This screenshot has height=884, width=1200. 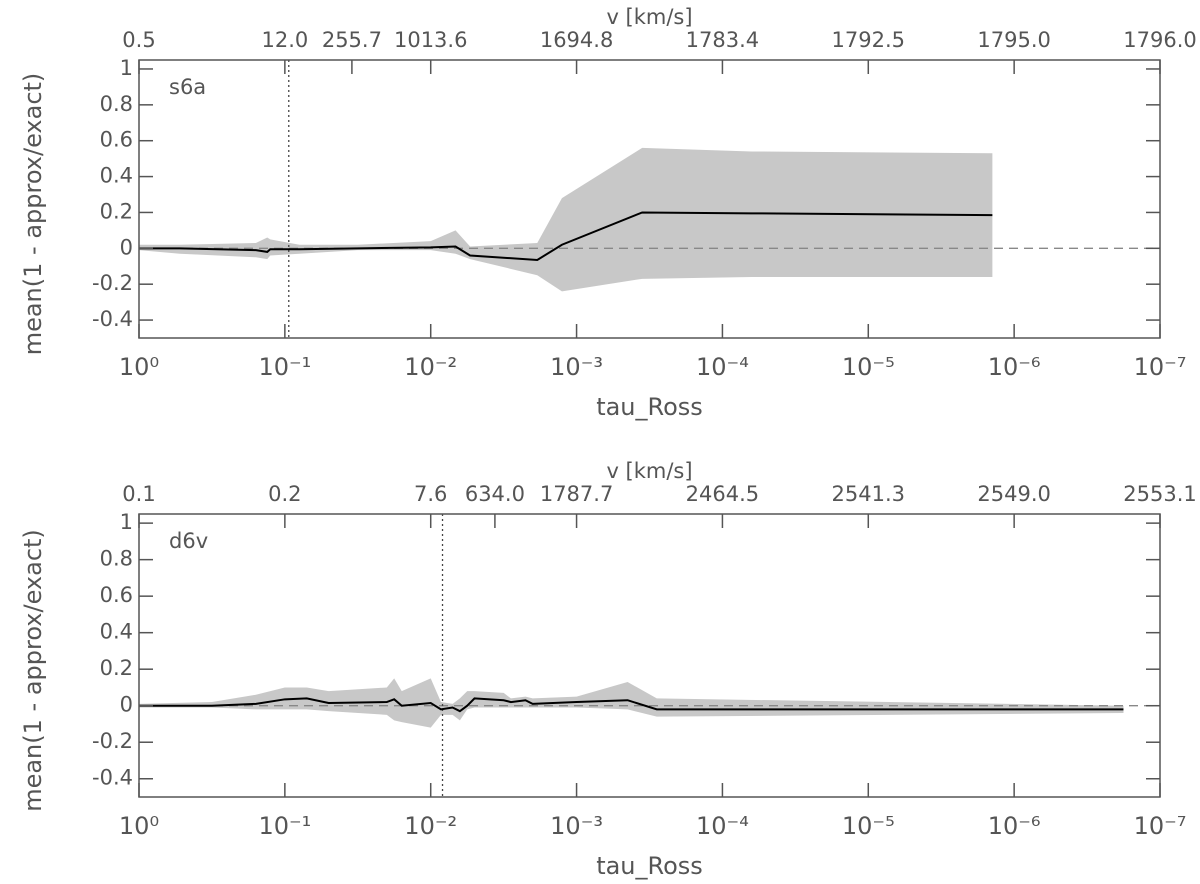 What do you see at coordinates (138, 494) in the screenshot?
I see `x2-tick-label: 0.1` at bounding box center [138, 494].